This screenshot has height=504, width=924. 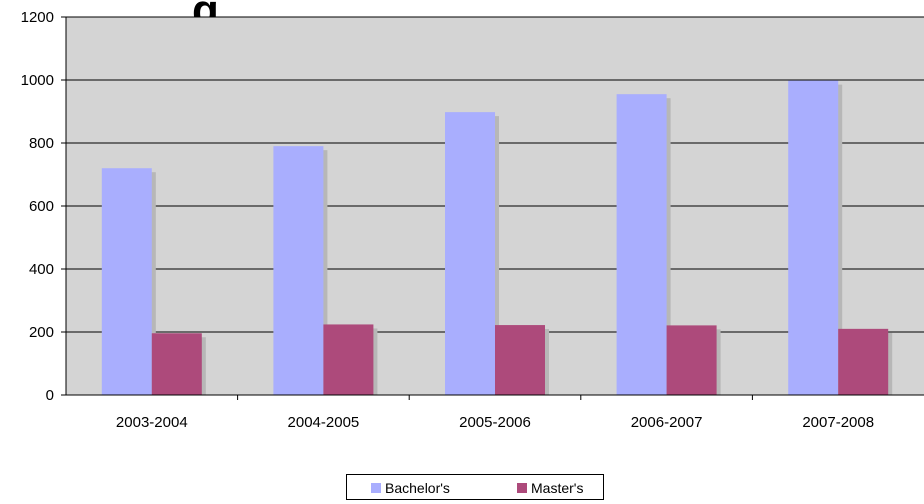 What do you see at coordinates (41, 269) in the screenshot?
I see `y-tick-label: 400` at bounding box center [41, 269].